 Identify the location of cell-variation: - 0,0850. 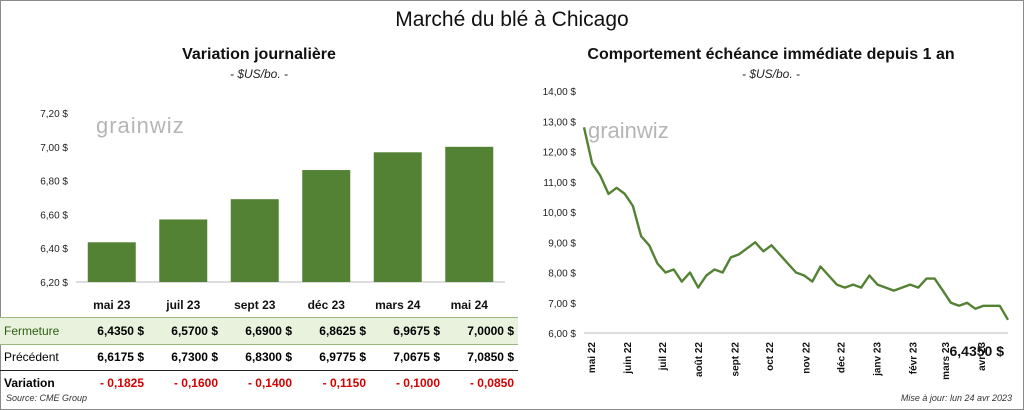
(491, 383).